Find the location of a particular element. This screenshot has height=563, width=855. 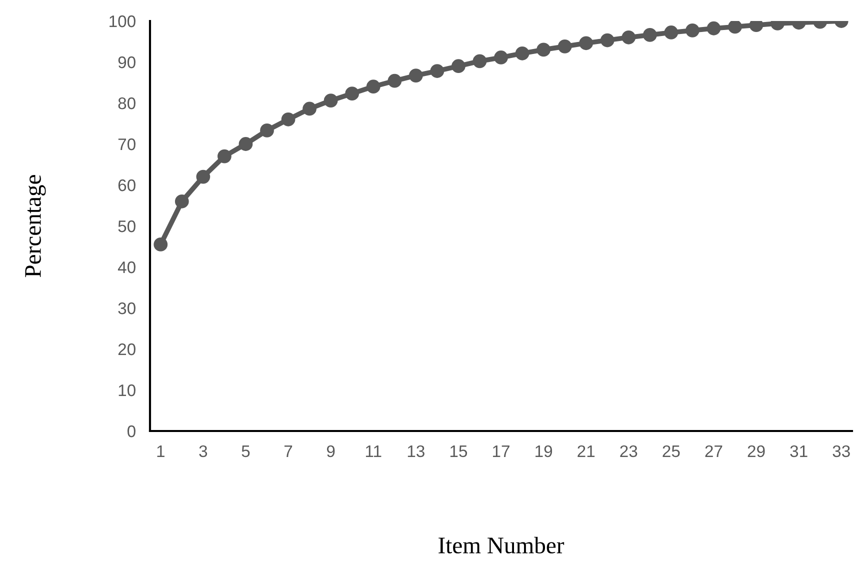

x-tick-label: 5 is located at coordinates (246, 452).